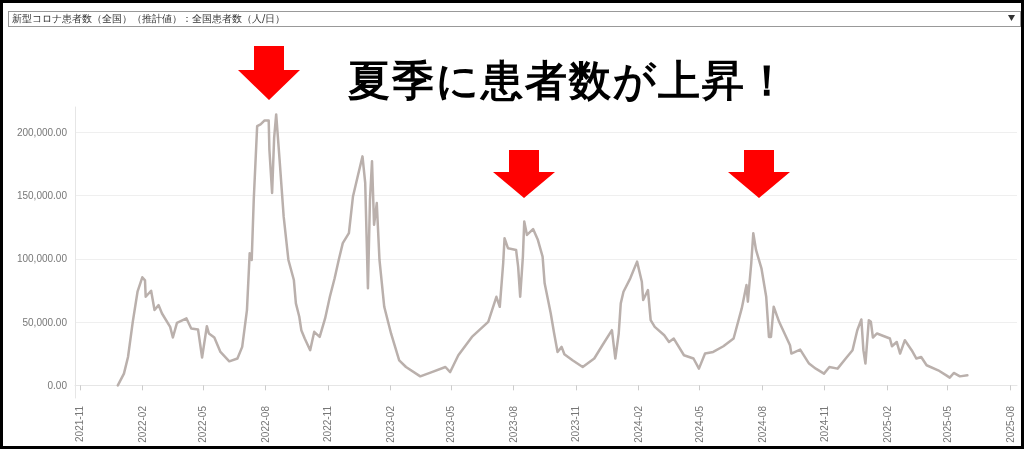  What do you see at coordinates (42, 196) in the screenshot?
I see `y-tick-label: 150,000.00` at bounding box center [42, 196].